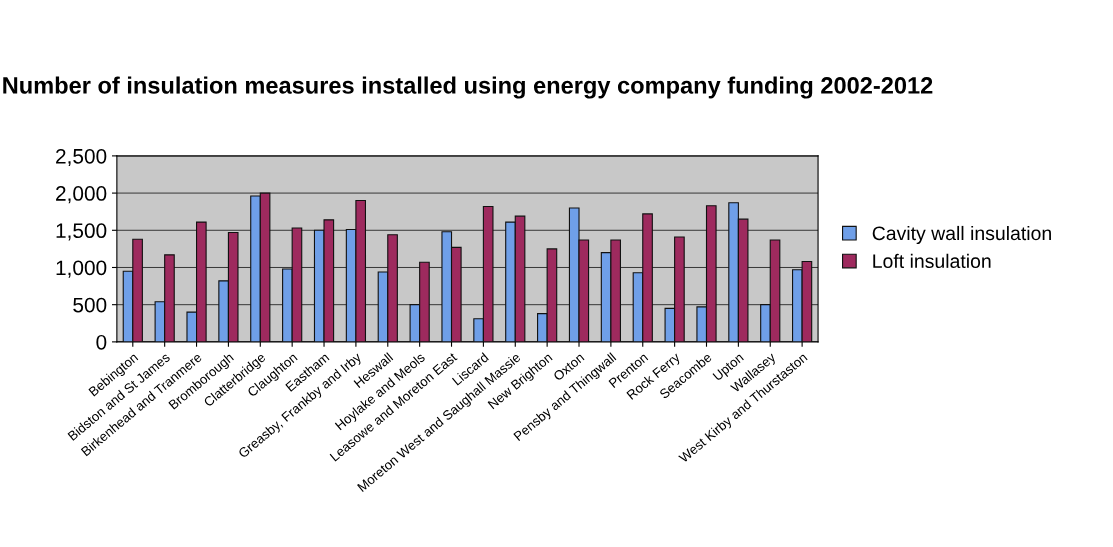 Image resolution: width=1113 pixels, height=547 pixels. What do you see at coordinates (81, 195) in the screenshot?
I see `y-tick-label: 2,000` at bounding box center [81, 195].